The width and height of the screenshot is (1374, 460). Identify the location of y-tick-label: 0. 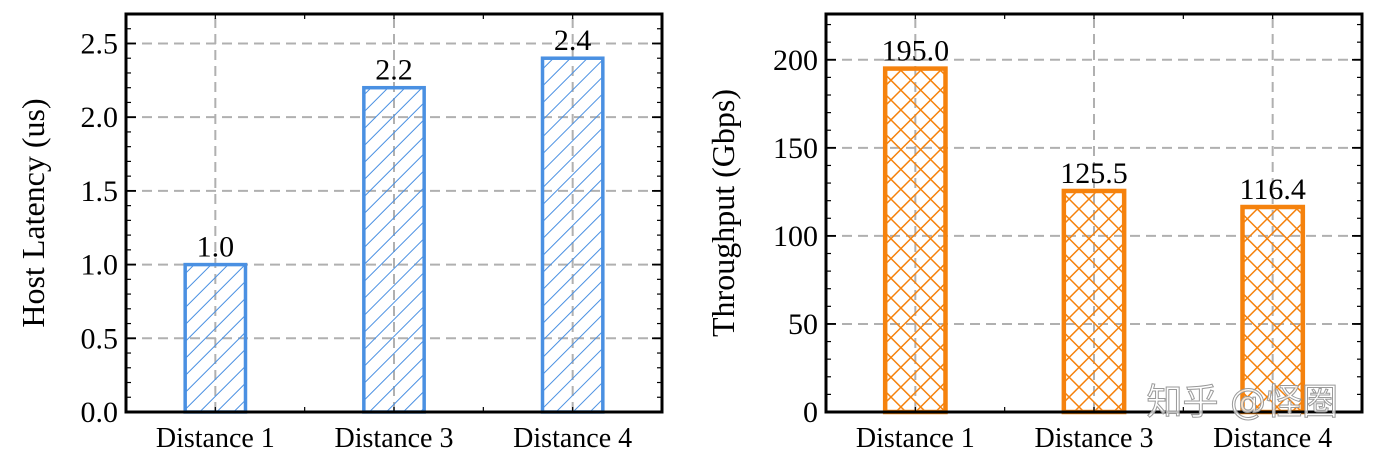
(810, 412).